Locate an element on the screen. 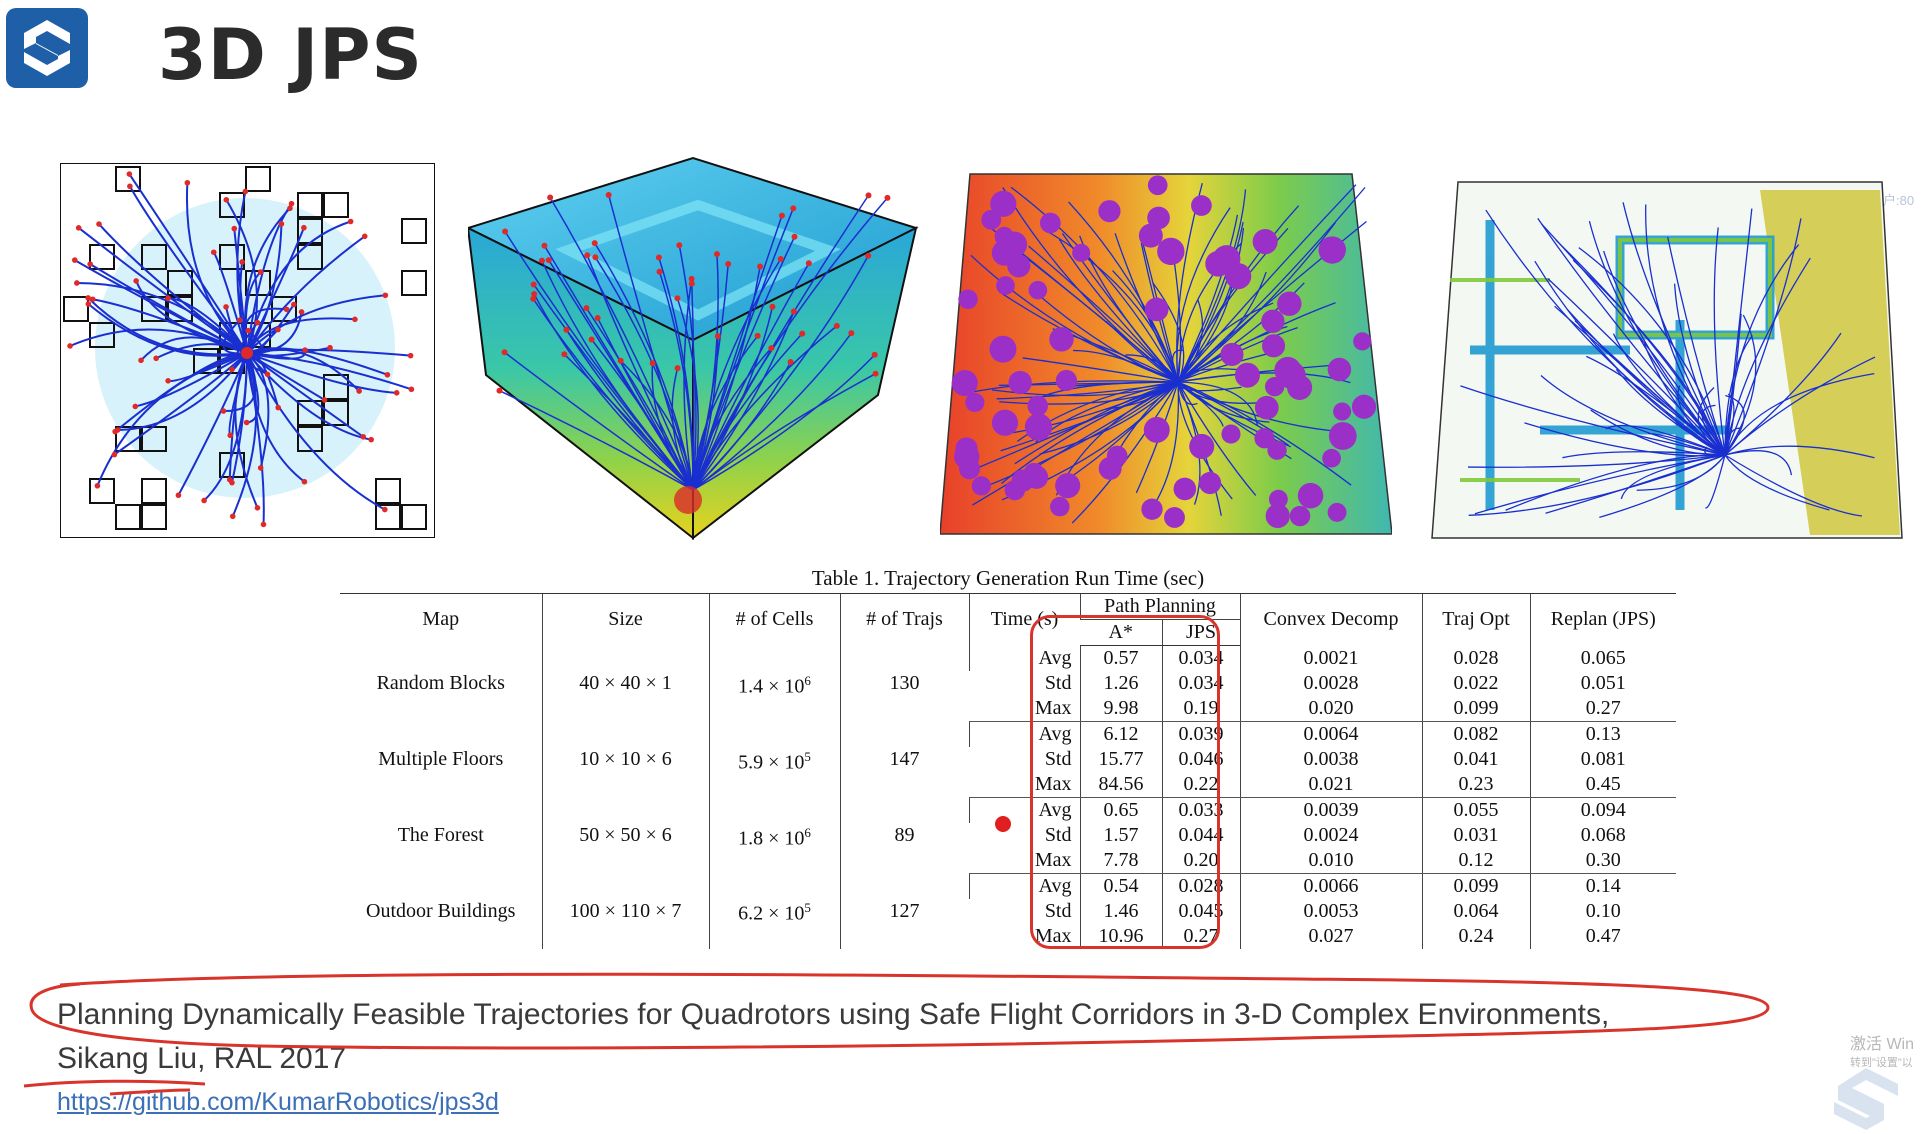 The width and height of the screenshot is (1924, 1134). cell-jps: 0.20 is located at coordinates (1200, 861).